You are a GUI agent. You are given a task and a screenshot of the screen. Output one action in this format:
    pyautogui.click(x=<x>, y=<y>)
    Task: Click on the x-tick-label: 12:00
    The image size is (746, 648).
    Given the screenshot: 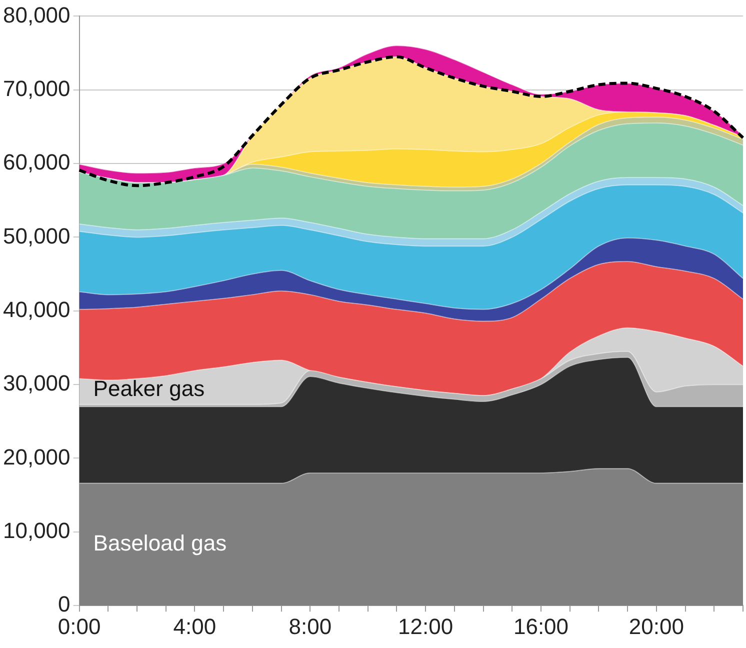 What is the action you would take?
    pyautogui.click(x=426, y=626)
    